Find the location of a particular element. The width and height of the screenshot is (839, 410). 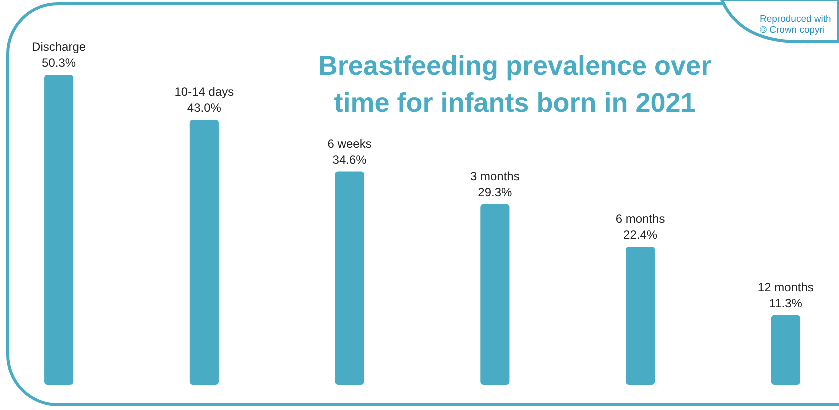

data-label: 29.3% is located at coordinates (495, 192).